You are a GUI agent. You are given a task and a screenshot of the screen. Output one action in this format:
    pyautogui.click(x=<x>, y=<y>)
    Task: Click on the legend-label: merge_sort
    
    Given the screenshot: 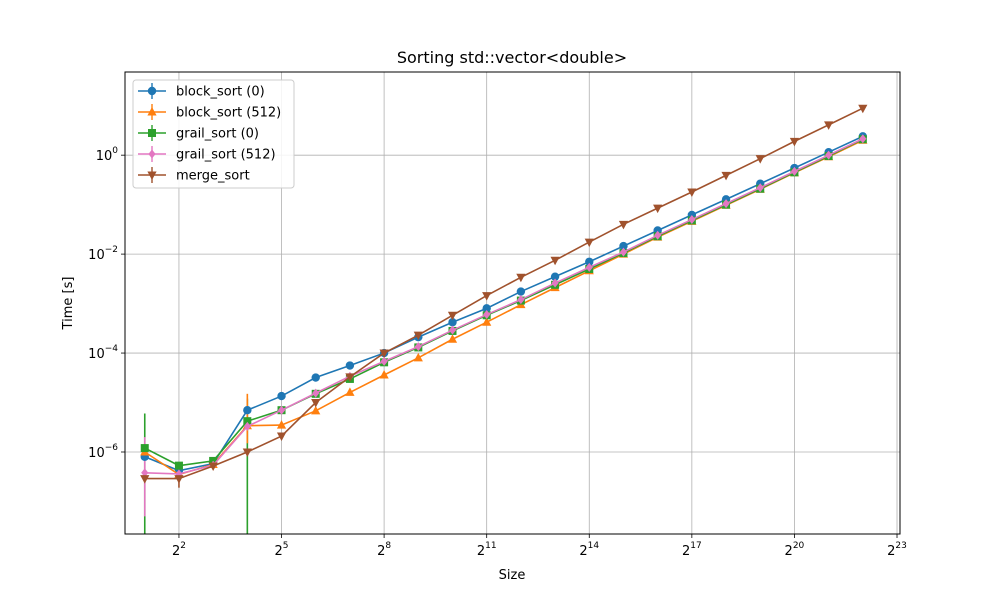 What is the action you would take?
    pyautogui.click(x=213, y=176)
    